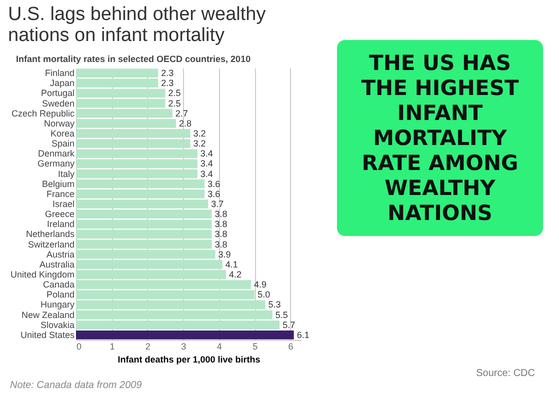 This screenshot has height=396, width=559. What do you see at coordinates (58, 285) in the screenshot?
I see `y-tick-label: Canada` at bounding box center [58, 285].